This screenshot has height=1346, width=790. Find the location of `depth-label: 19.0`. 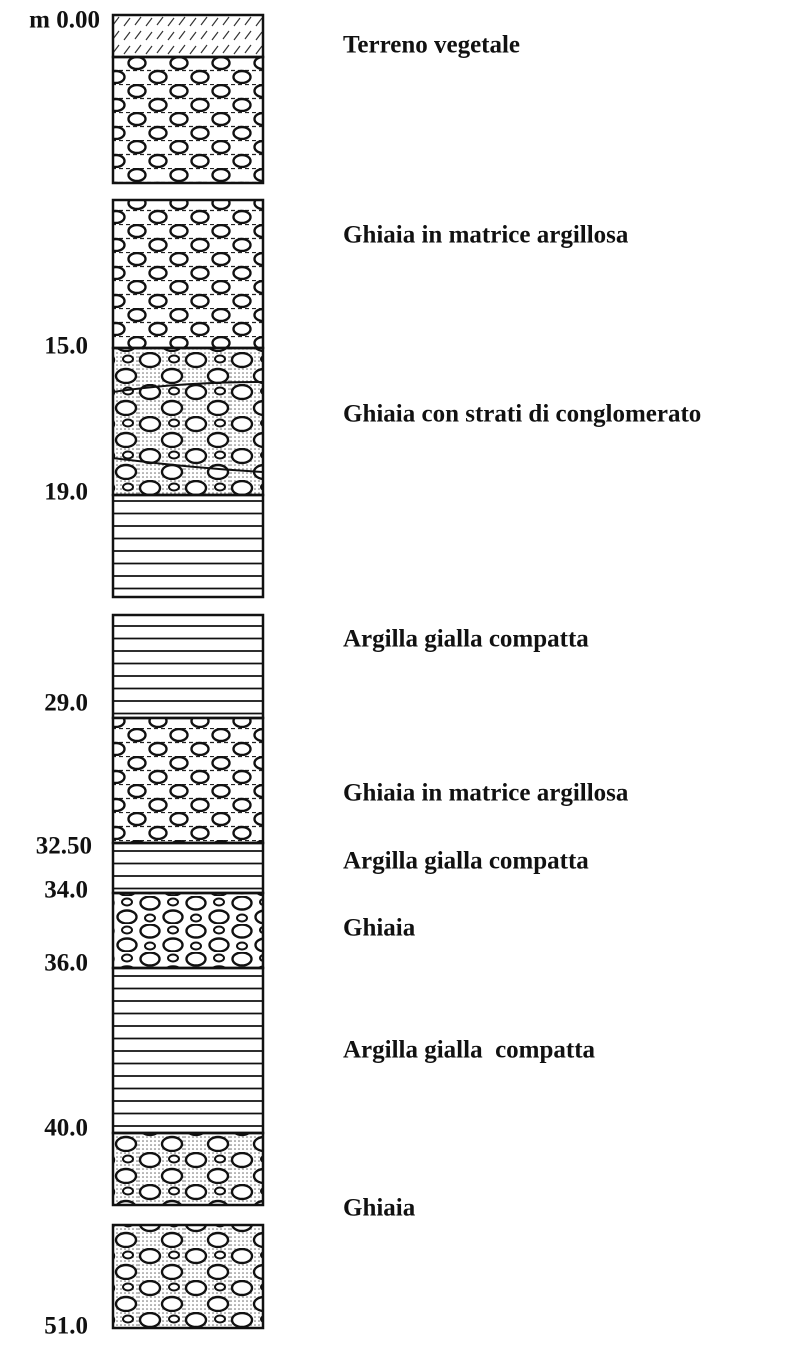

depth-label: 19.0 is located at coordinates (66, 492).